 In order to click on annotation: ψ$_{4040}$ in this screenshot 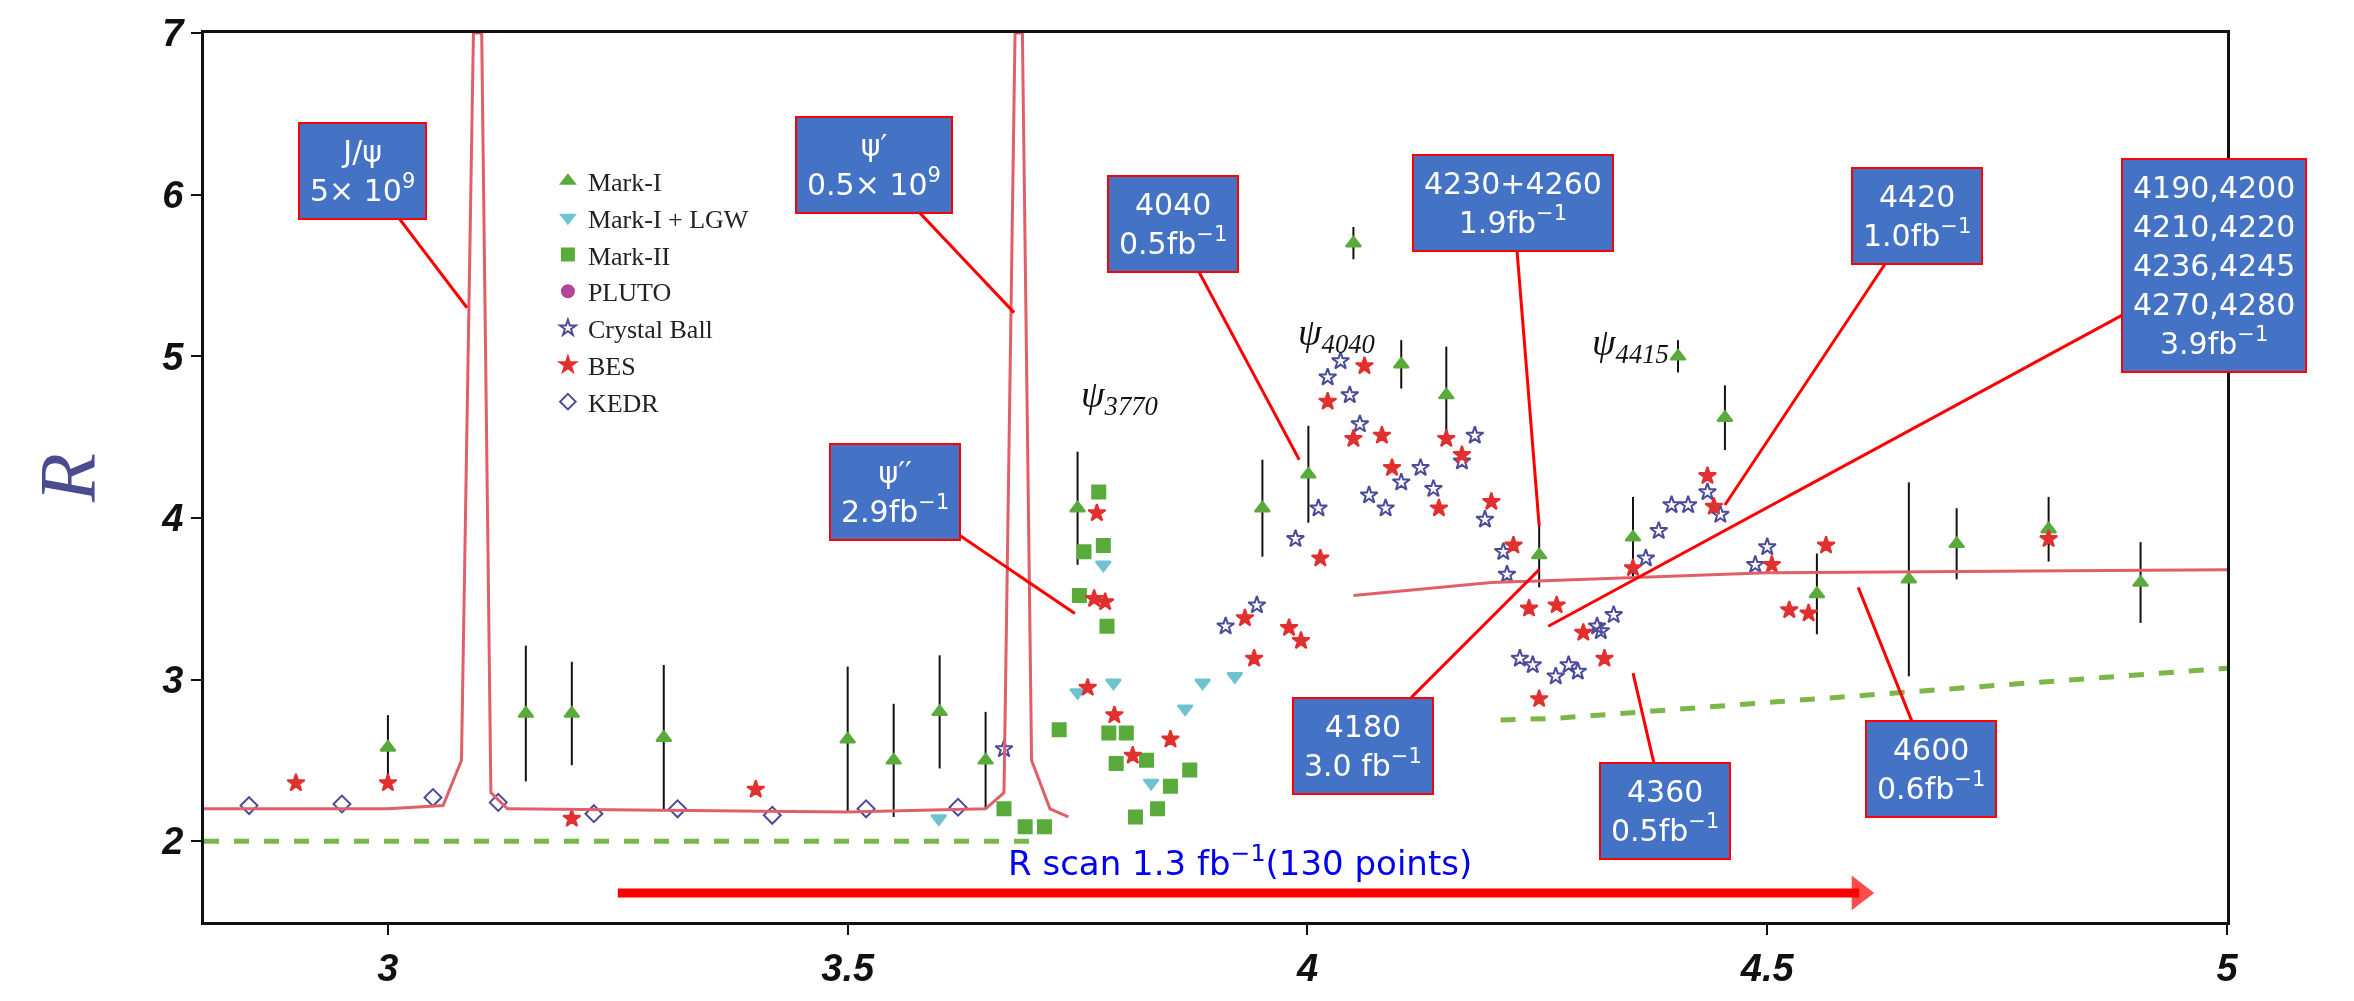, I will do `click(1336, 335)`.